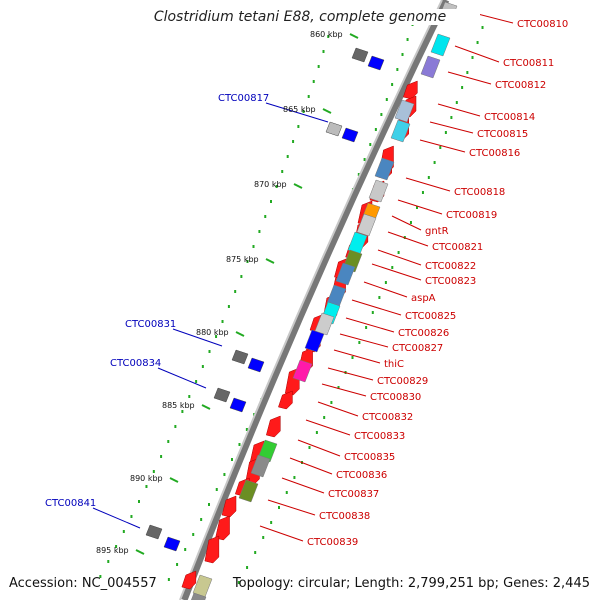 The height and width of the screenshot is (600, 600). I want to click on svg-text: CTC00830, so click(395, 397).